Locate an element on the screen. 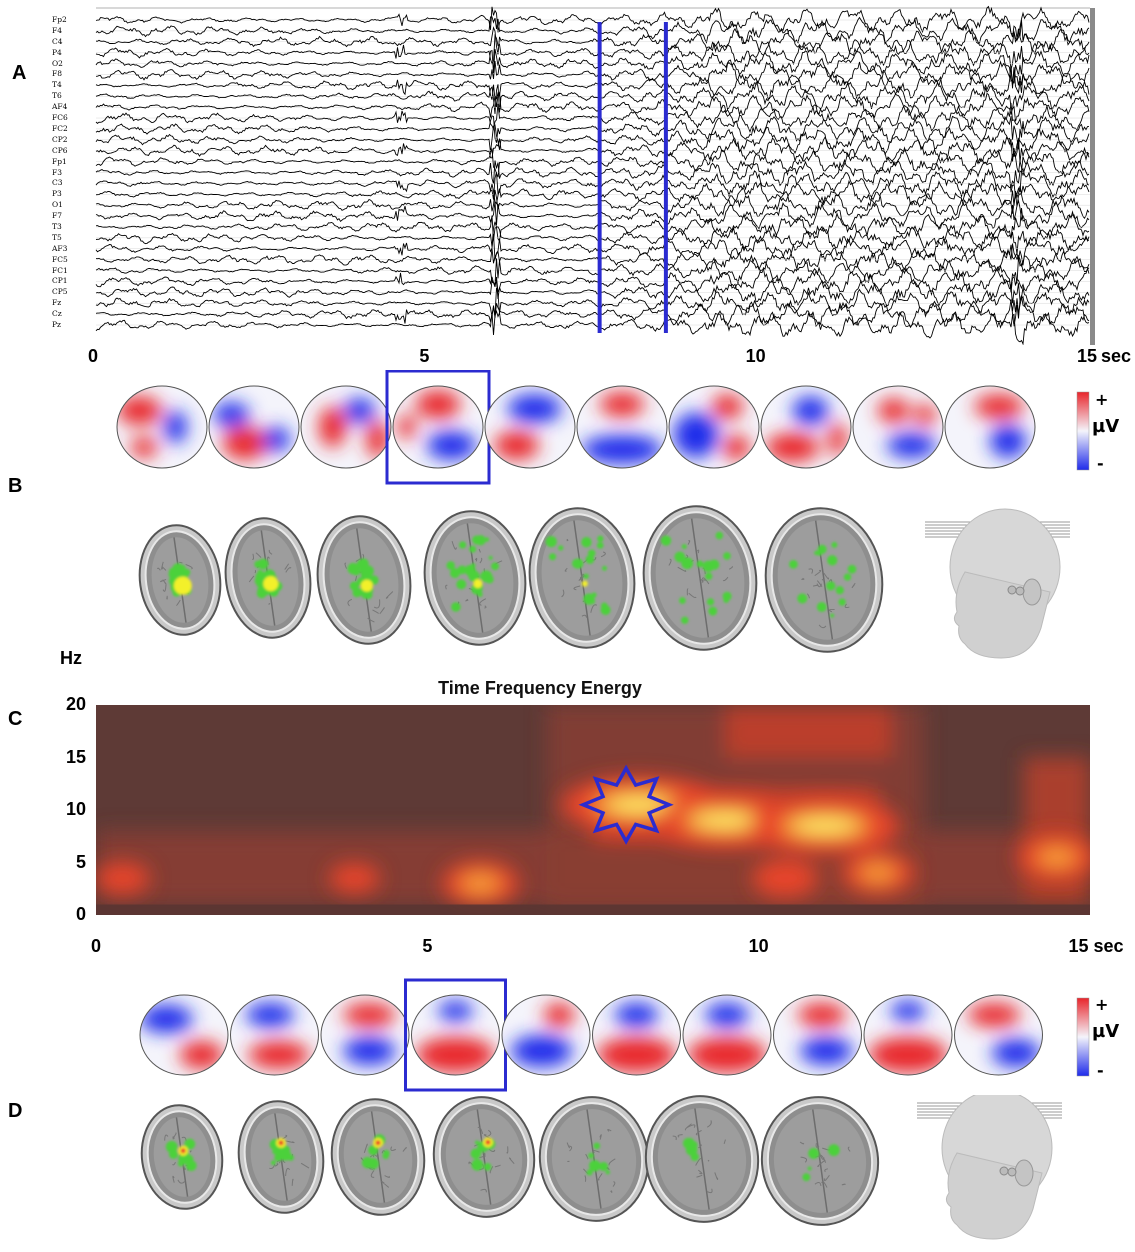  eeg-channel-label: Cz is located at coordinates (57, 314).